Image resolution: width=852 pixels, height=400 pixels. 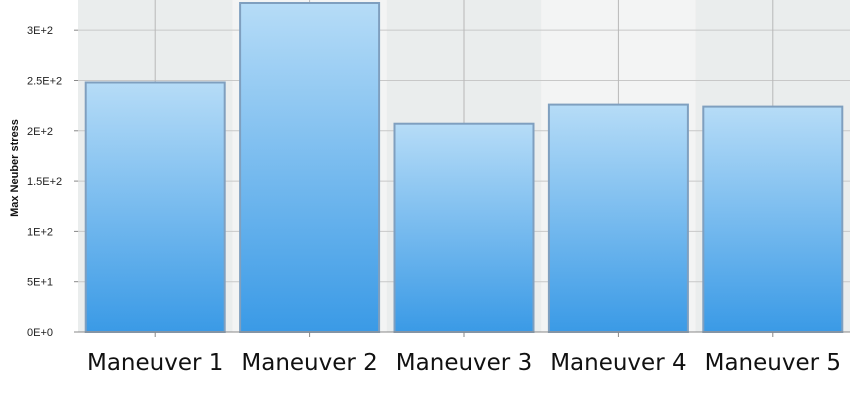 What do you see at coordinates (309, 363) in the screenshot?
I see `x-tick-label: Maneuver 2` at bounding box center [309, 363].